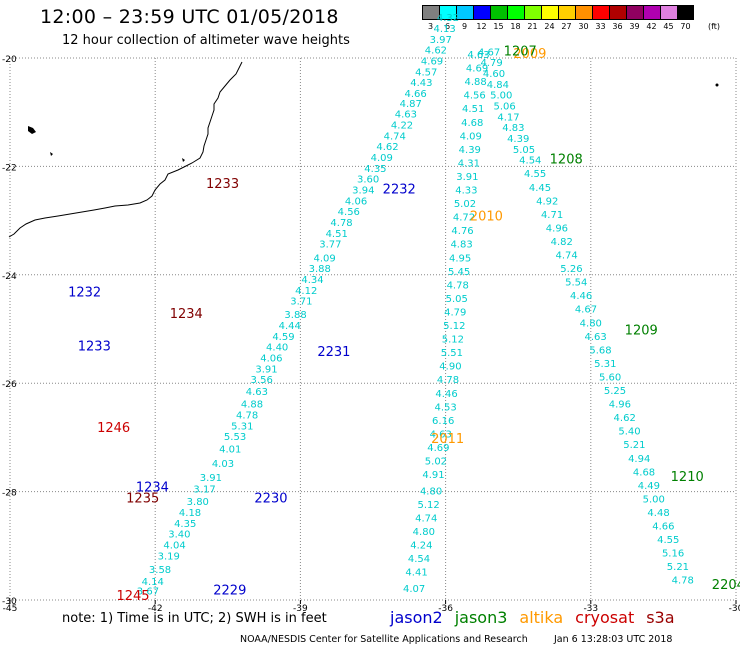 This screenshot has width=740, height=650. What do you see at coordinates (223, 464) in the screenshot?
I see `wave-height-point: 4.03` at bounding box center [223, 464].